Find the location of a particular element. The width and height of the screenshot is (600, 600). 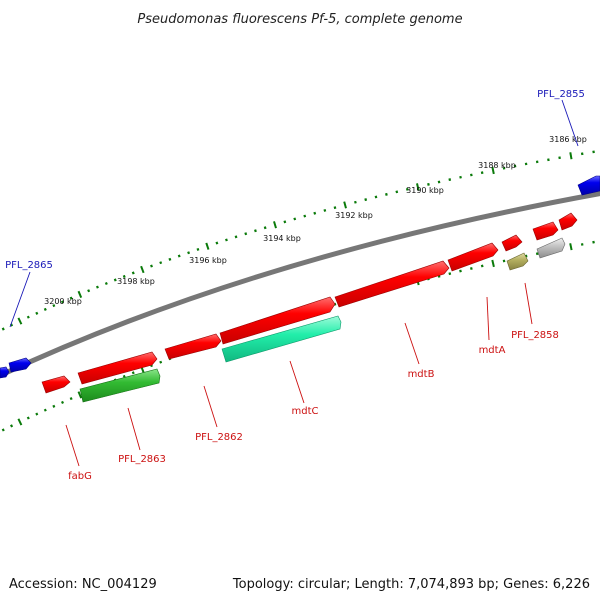

gene-label-pfl2862: PFL_2862 is located at coordinates (219, 437).